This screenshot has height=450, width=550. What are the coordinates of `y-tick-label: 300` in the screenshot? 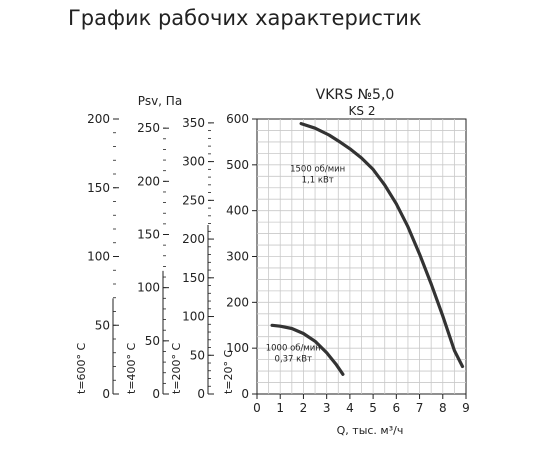 It's located at (237, 257).